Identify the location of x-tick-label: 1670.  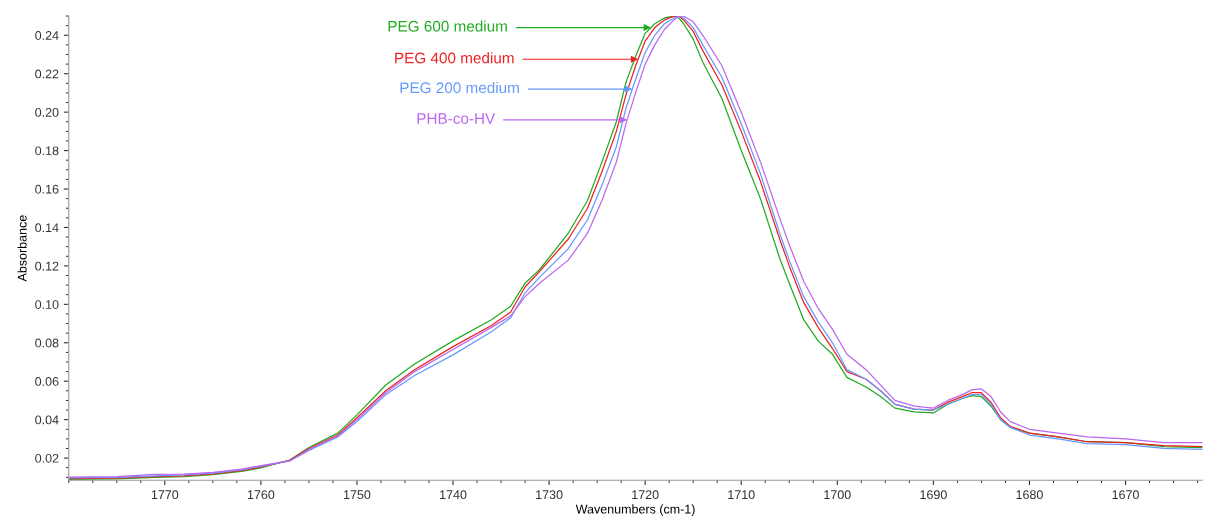
(1125, 495).